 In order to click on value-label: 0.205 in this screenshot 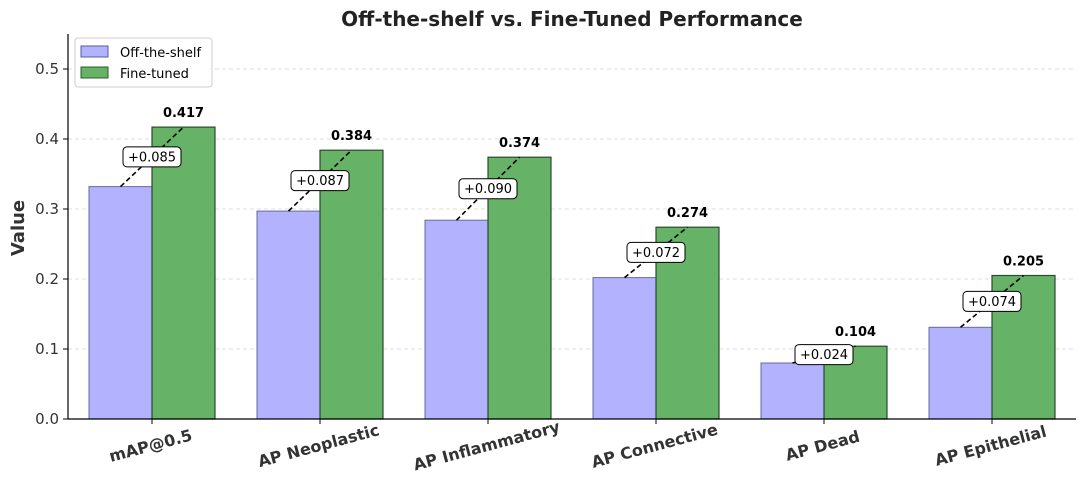, I will do `click(1023, 262)`.